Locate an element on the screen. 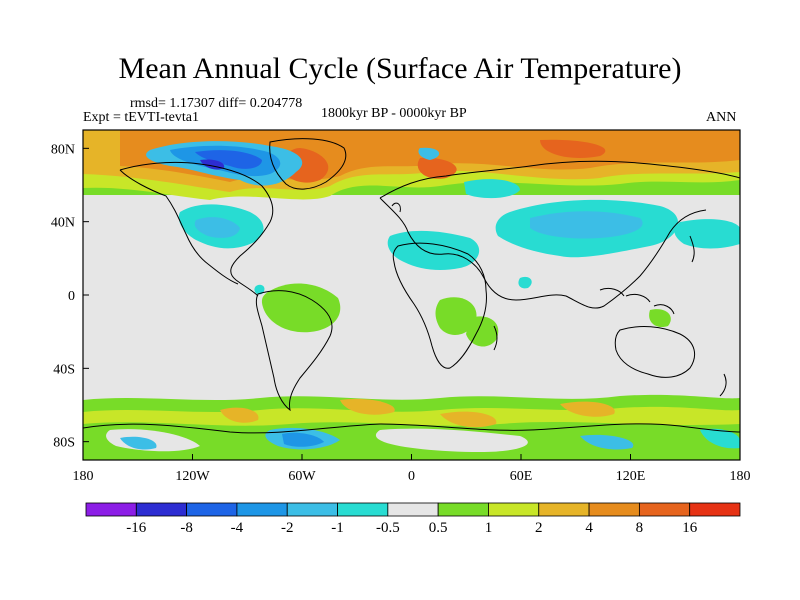 The image size is (800, 600). colorbar-label: -1 is located at coordinates (337, 528).